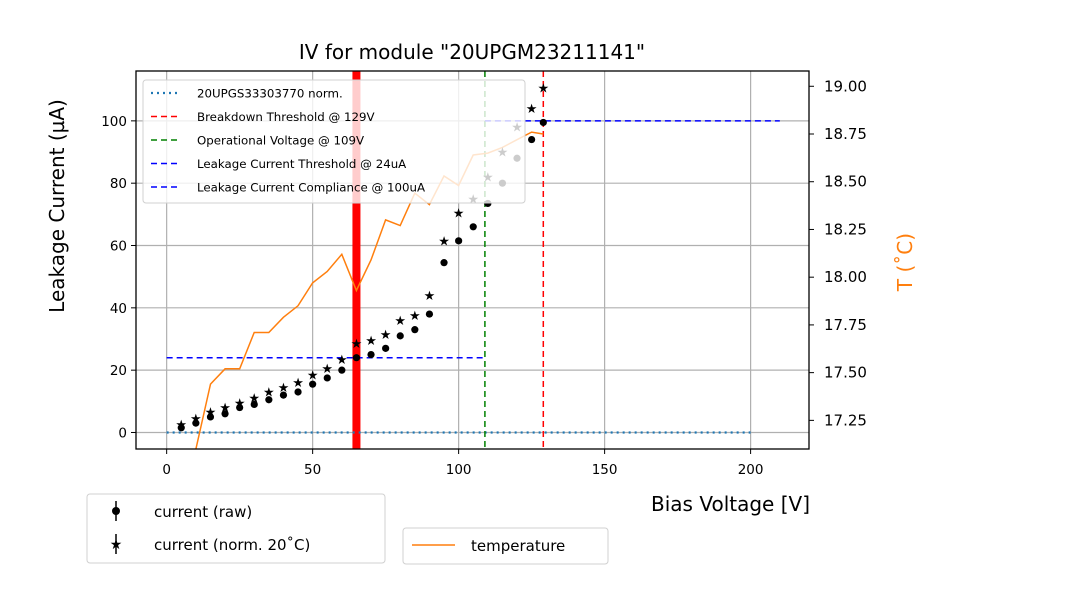  Describe the element at coordinates (57, 206) in the screenshot. I see `y-axis-label: Leakage Current (µA)` at that location.